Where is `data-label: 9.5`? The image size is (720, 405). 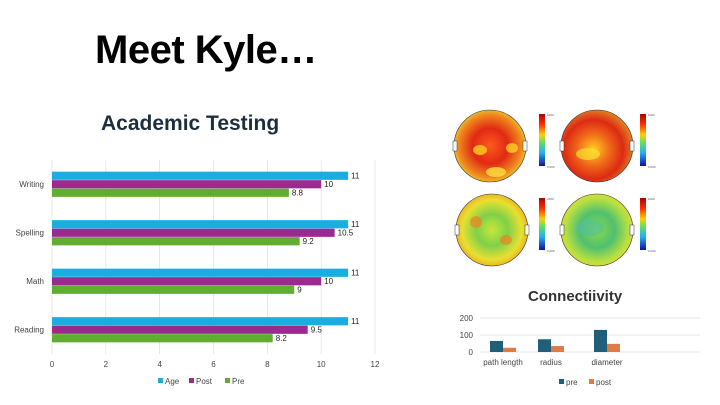
data-label: 9.5 is located at coordinates (317, 329).